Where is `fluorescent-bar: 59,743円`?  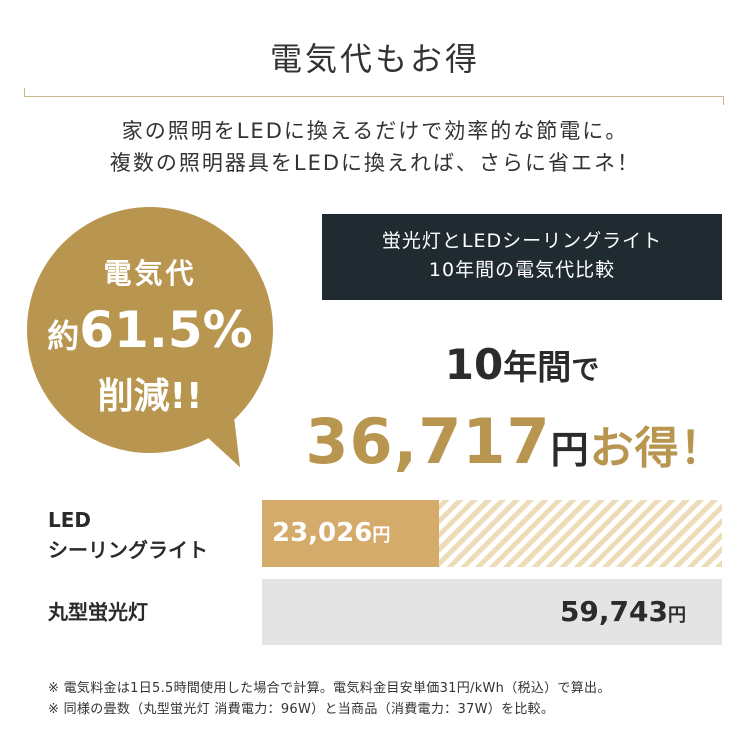
fluorescent-bar: 59,743円 is located at coordinates (492, 612).